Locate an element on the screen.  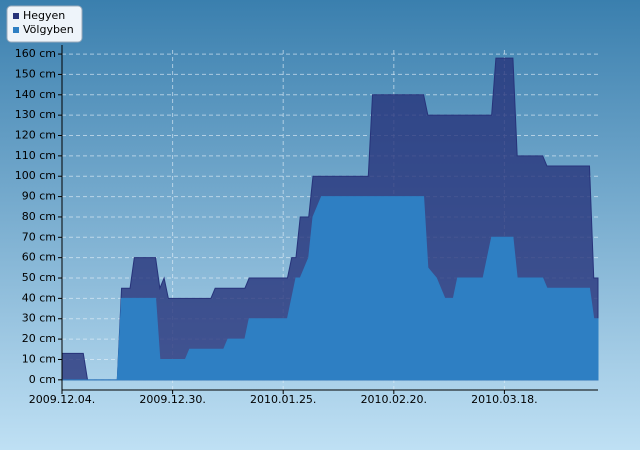
y-tick-label: 120 cm is located at coordinates (35, 135).